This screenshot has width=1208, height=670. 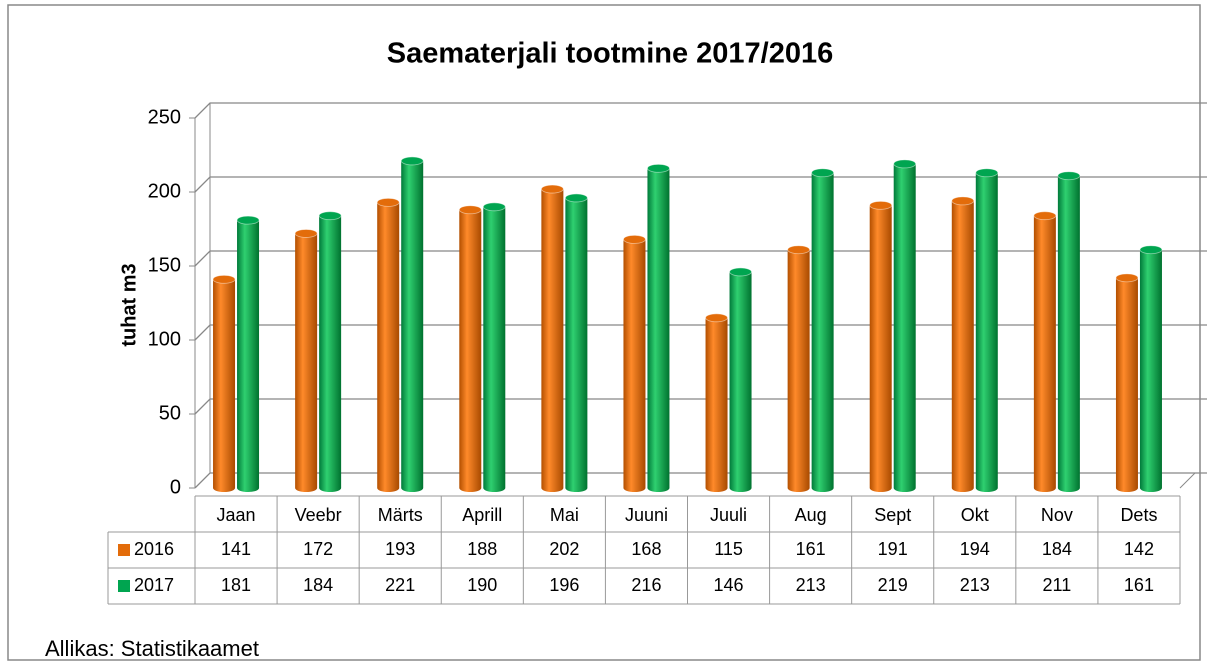 What do you see at coordinates (564, 585) in the screenshot?
I see `table-value: 196` at bounding box center [564, 585].